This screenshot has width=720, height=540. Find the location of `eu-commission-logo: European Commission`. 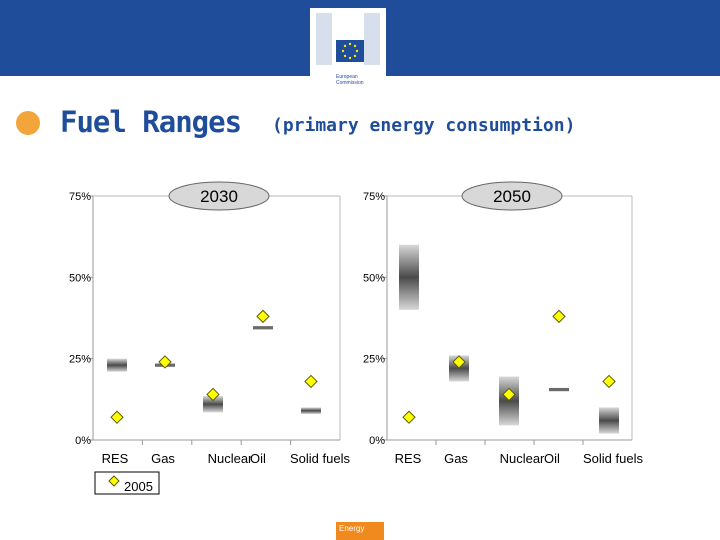

eu-commission-logo: European Commission is located at coordinates (348, 53).